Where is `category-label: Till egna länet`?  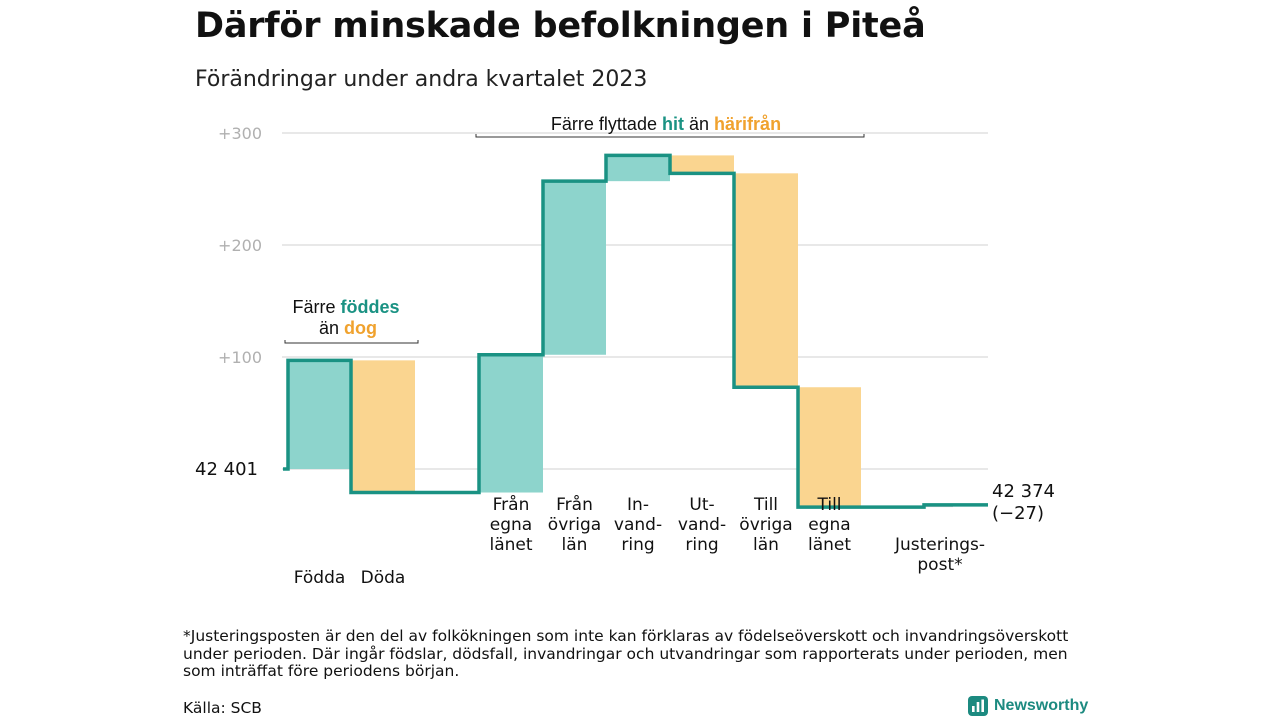 category-label: Till egna länet is located at coordinates (829, 525).